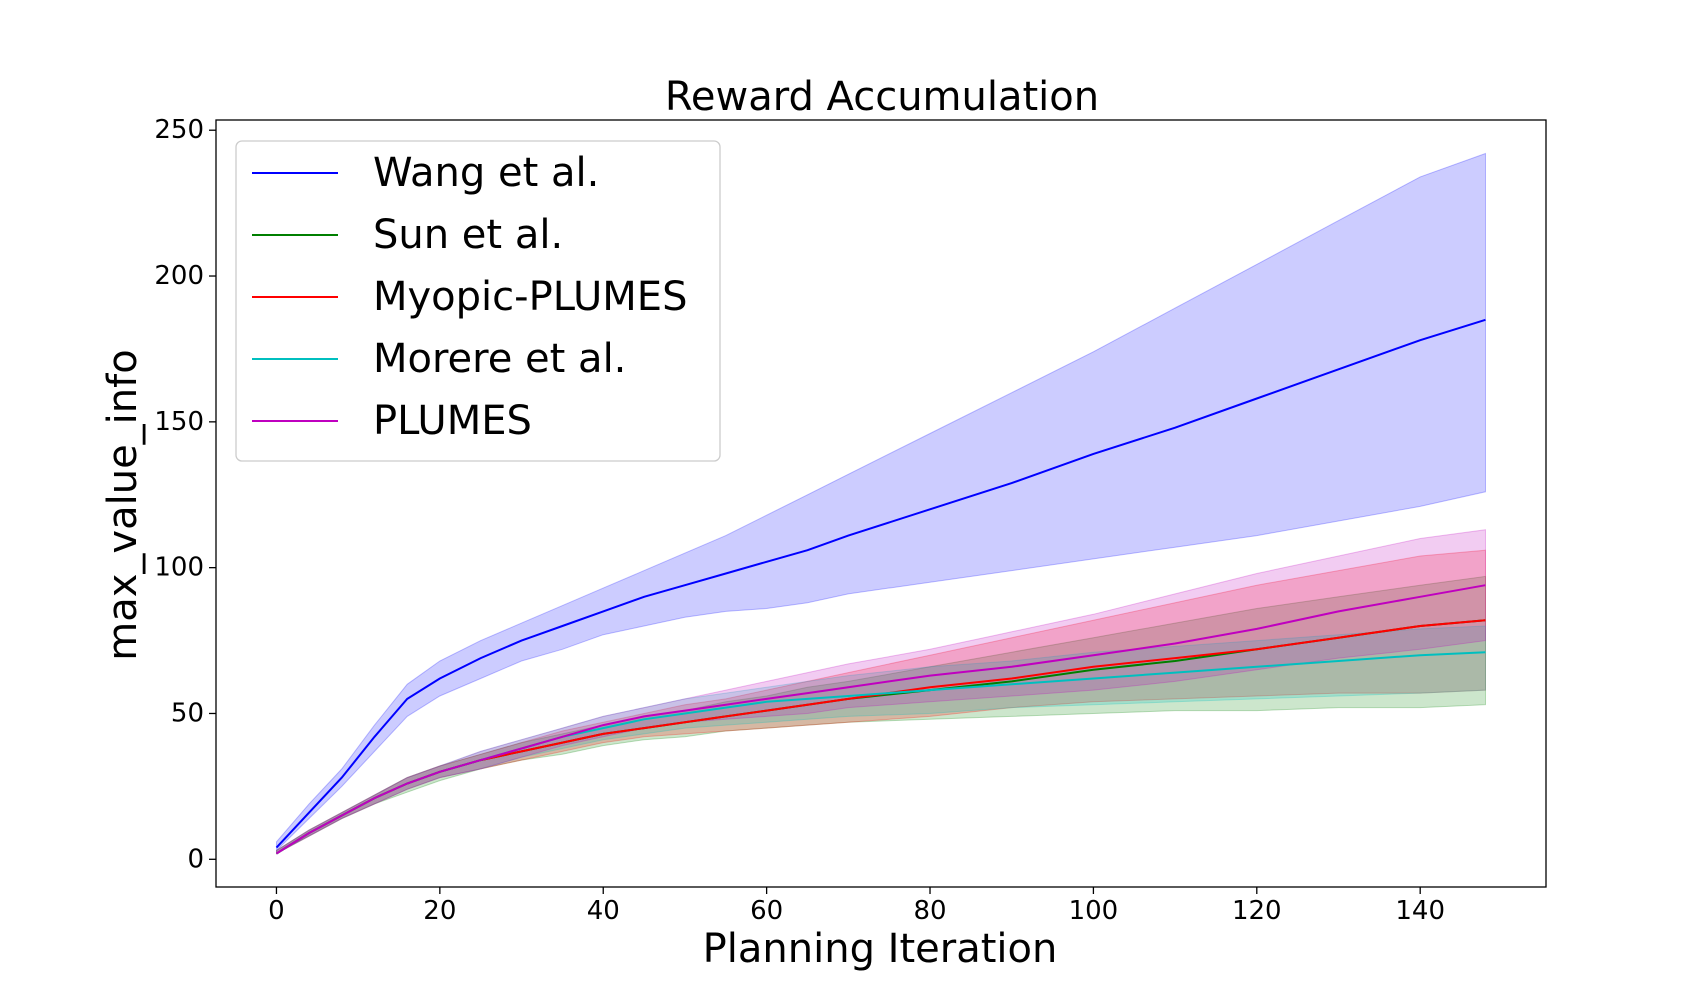  Describe the element at coordinates (468, 235) in the screenshot. I see `legend-label-1: Sun et al.` at that location.